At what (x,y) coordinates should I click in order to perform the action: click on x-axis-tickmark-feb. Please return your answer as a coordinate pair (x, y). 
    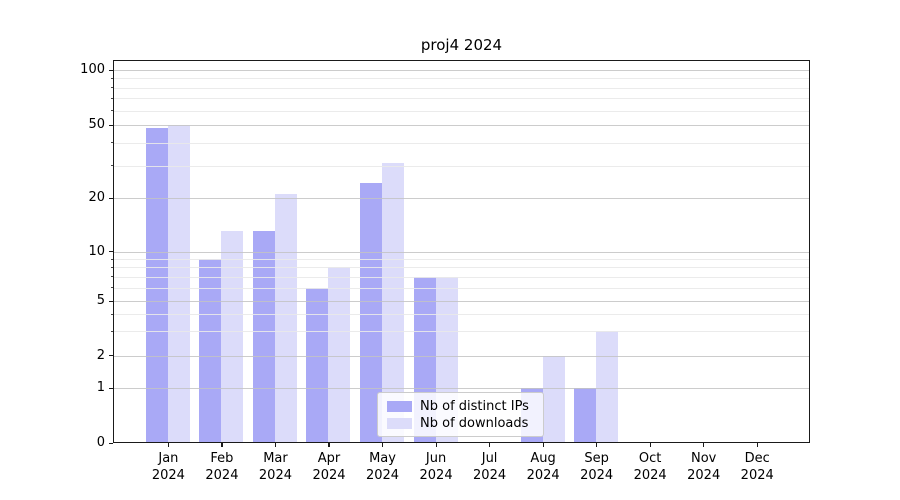
    Looking at the image, I should click on (222, 445).